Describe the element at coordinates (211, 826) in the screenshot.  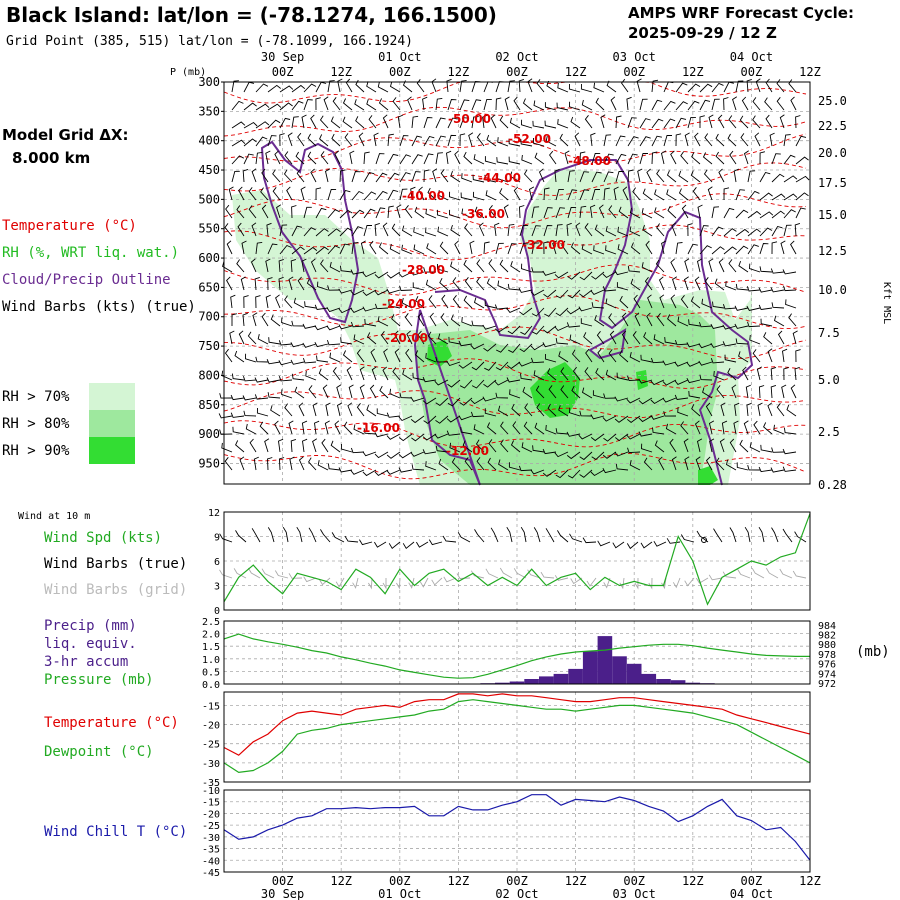
I see `chill-ytick-4: -25` at that location.